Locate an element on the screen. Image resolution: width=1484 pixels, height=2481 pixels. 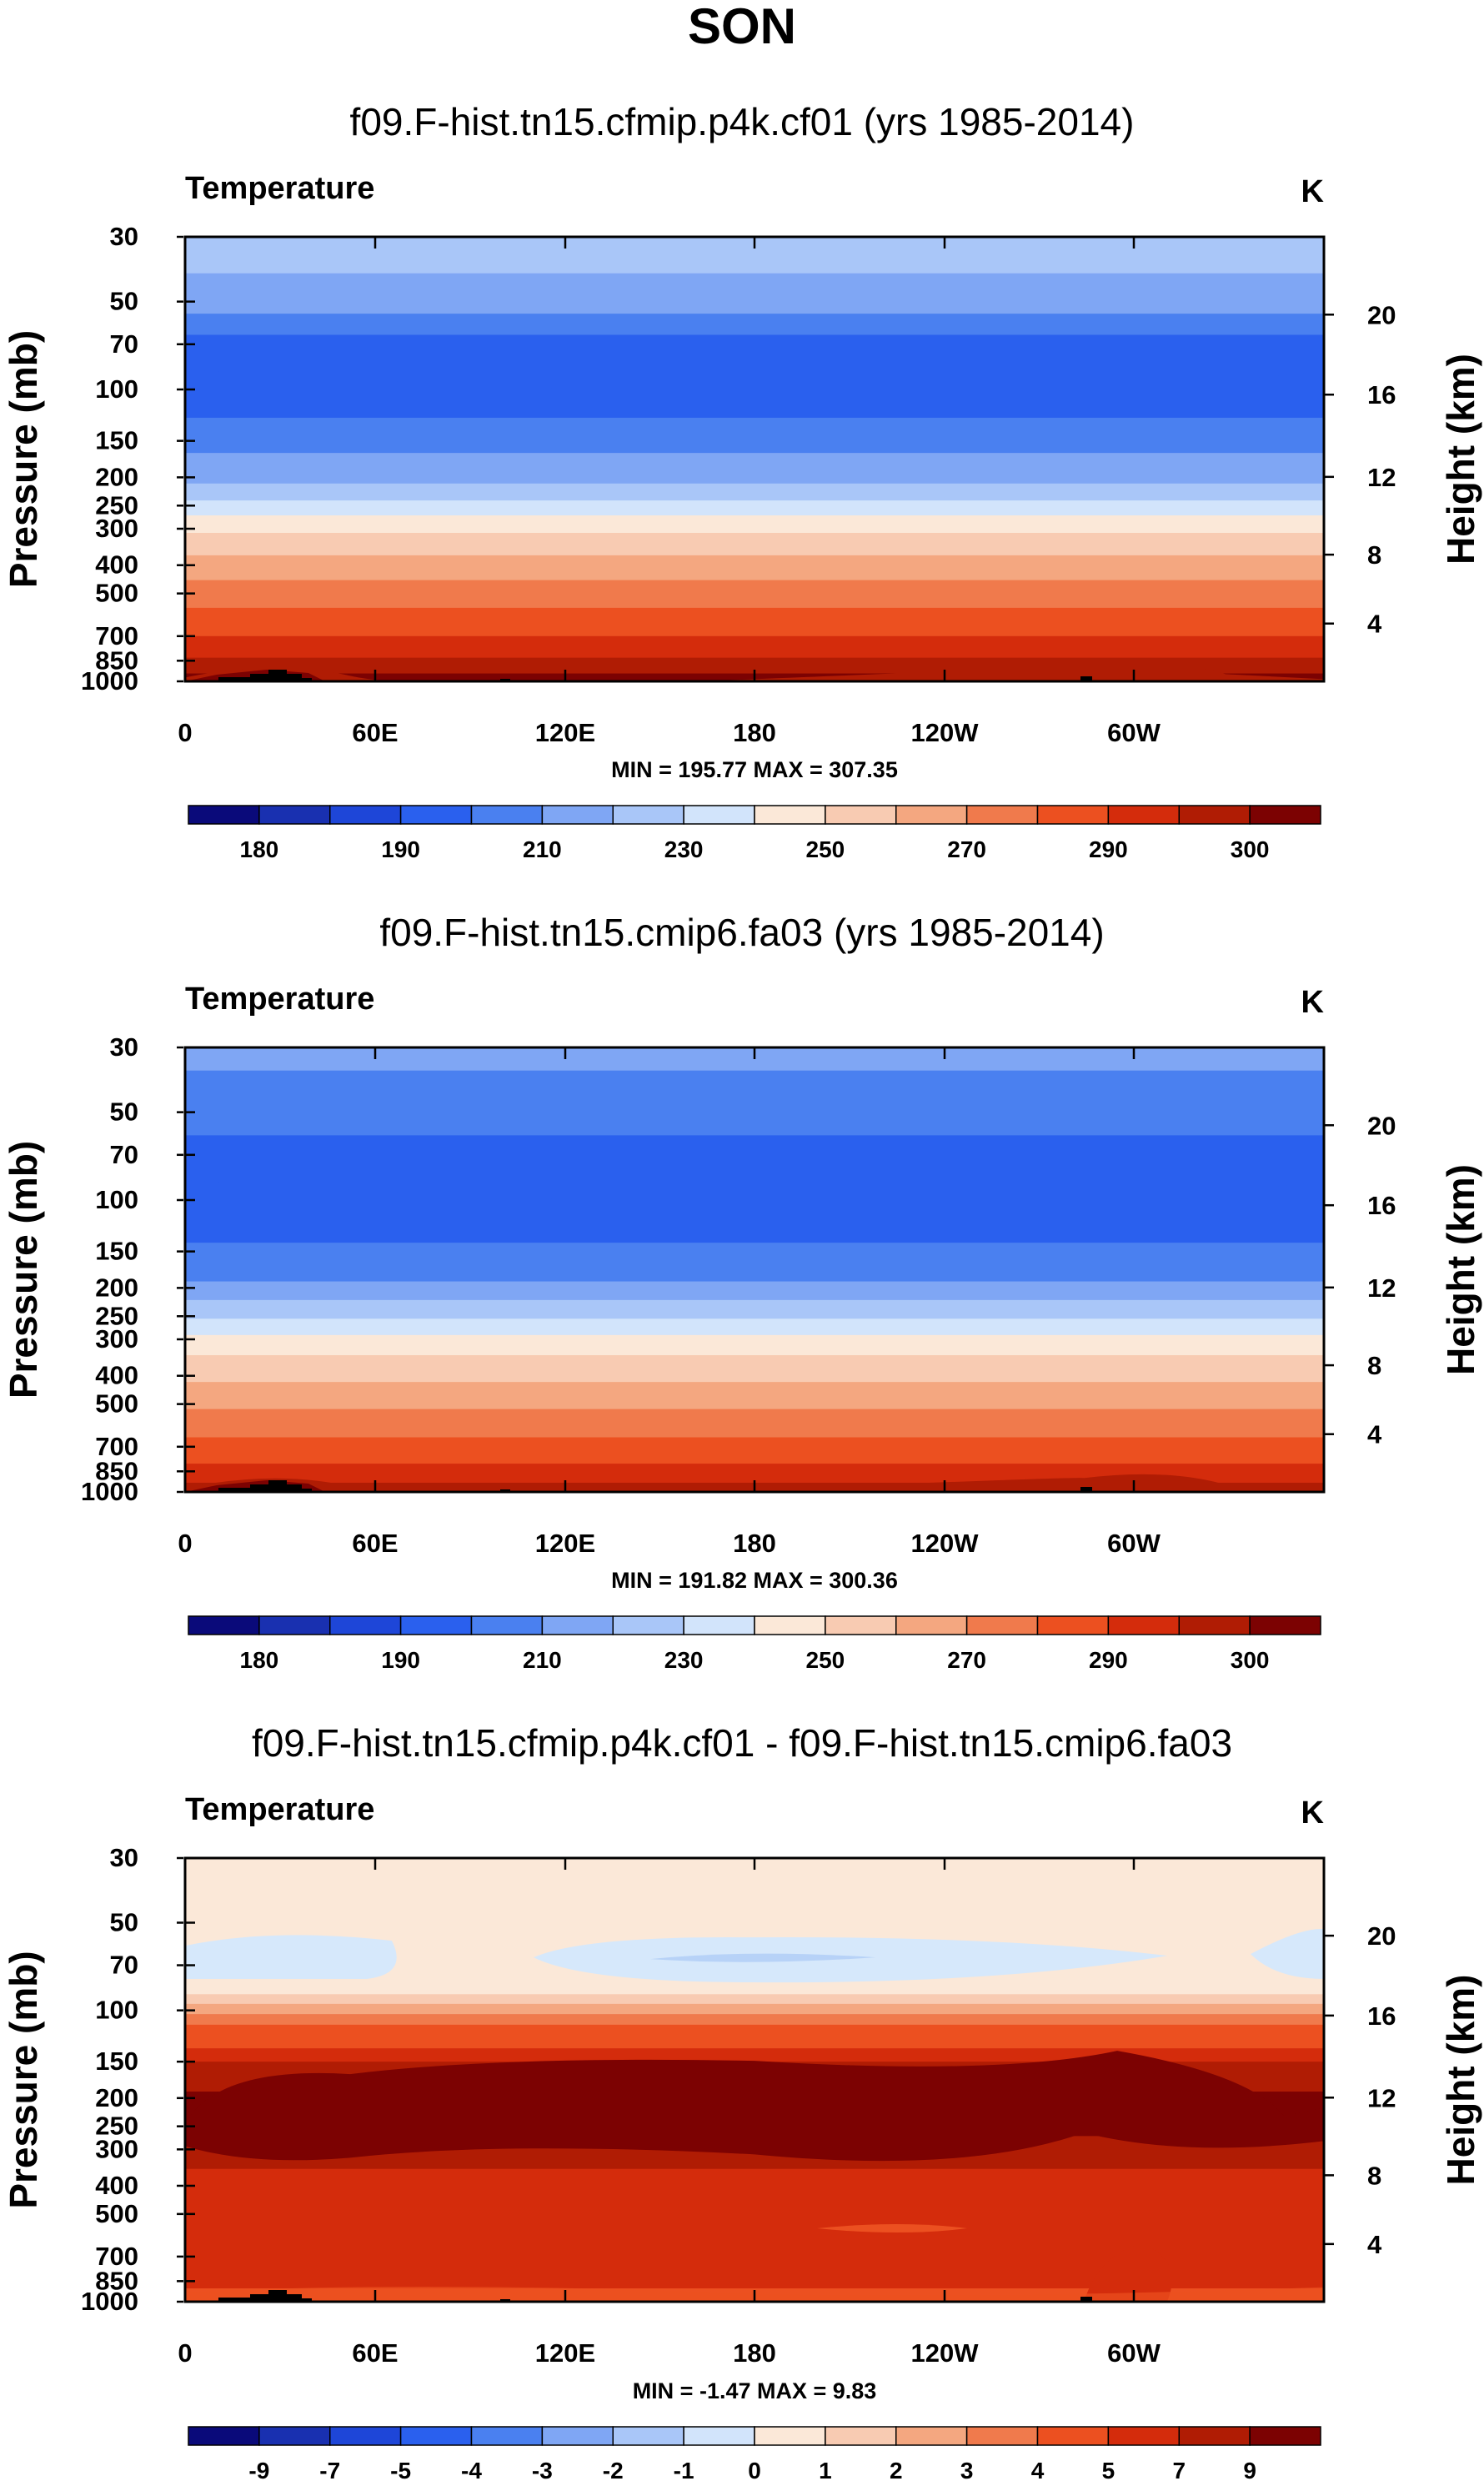
colorbar-tick-label: 250 is located at coordinates (825, 849).